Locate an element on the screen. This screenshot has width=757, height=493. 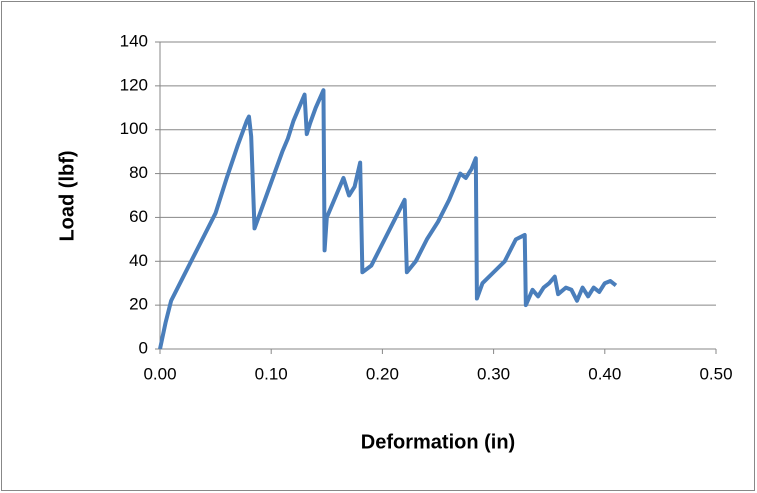
y-tick-label: 40 is located at coordinates (138, 260).